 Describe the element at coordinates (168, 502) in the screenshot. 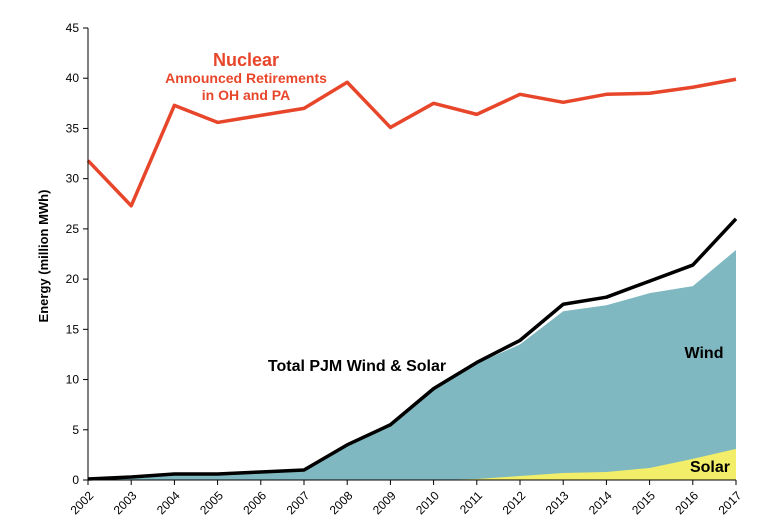

I see `x-tick-label: 2004` at that location.